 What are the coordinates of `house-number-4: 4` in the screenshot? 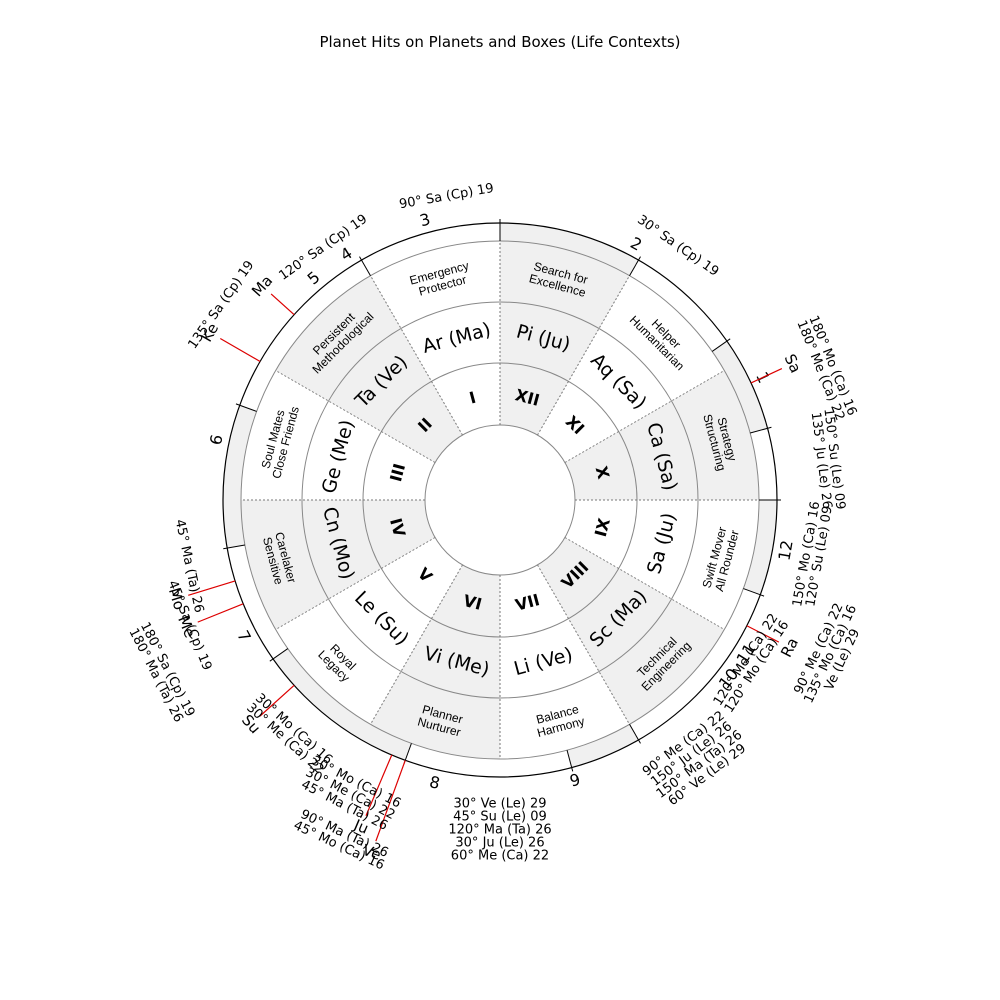 It's located at (346, 254).